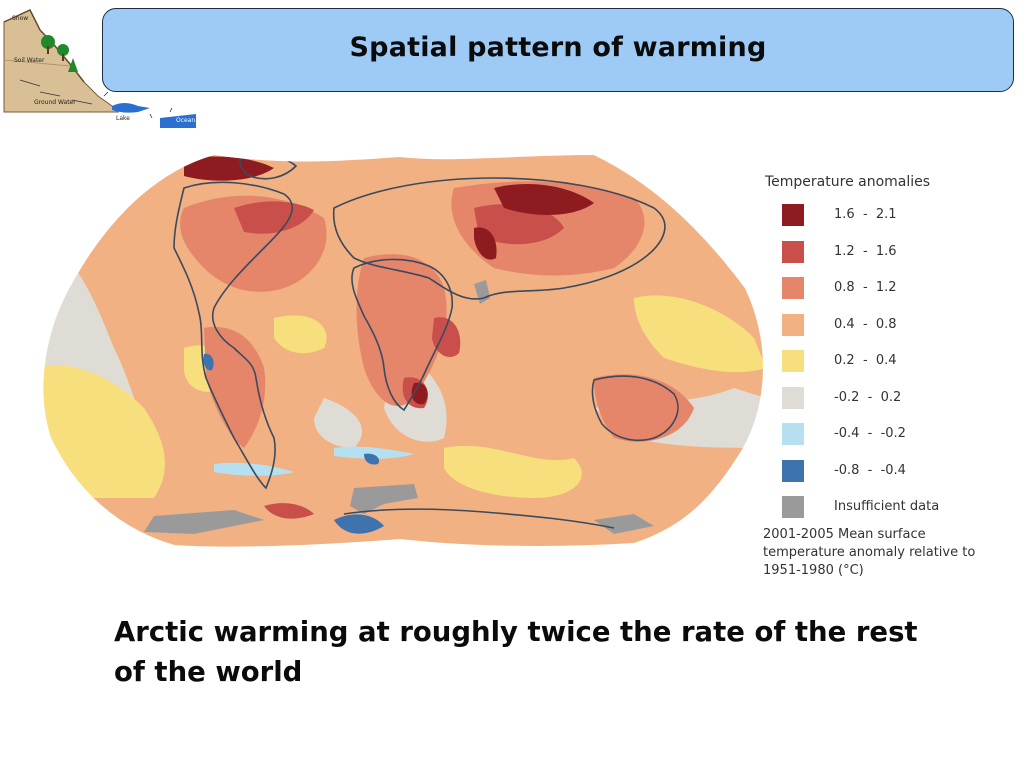 The height and width of the screenshot is (768, 1024). I want to click on water-cycle-illustration: Snow Soil Water Ground Water Lake Ocean, so click(99, 68).